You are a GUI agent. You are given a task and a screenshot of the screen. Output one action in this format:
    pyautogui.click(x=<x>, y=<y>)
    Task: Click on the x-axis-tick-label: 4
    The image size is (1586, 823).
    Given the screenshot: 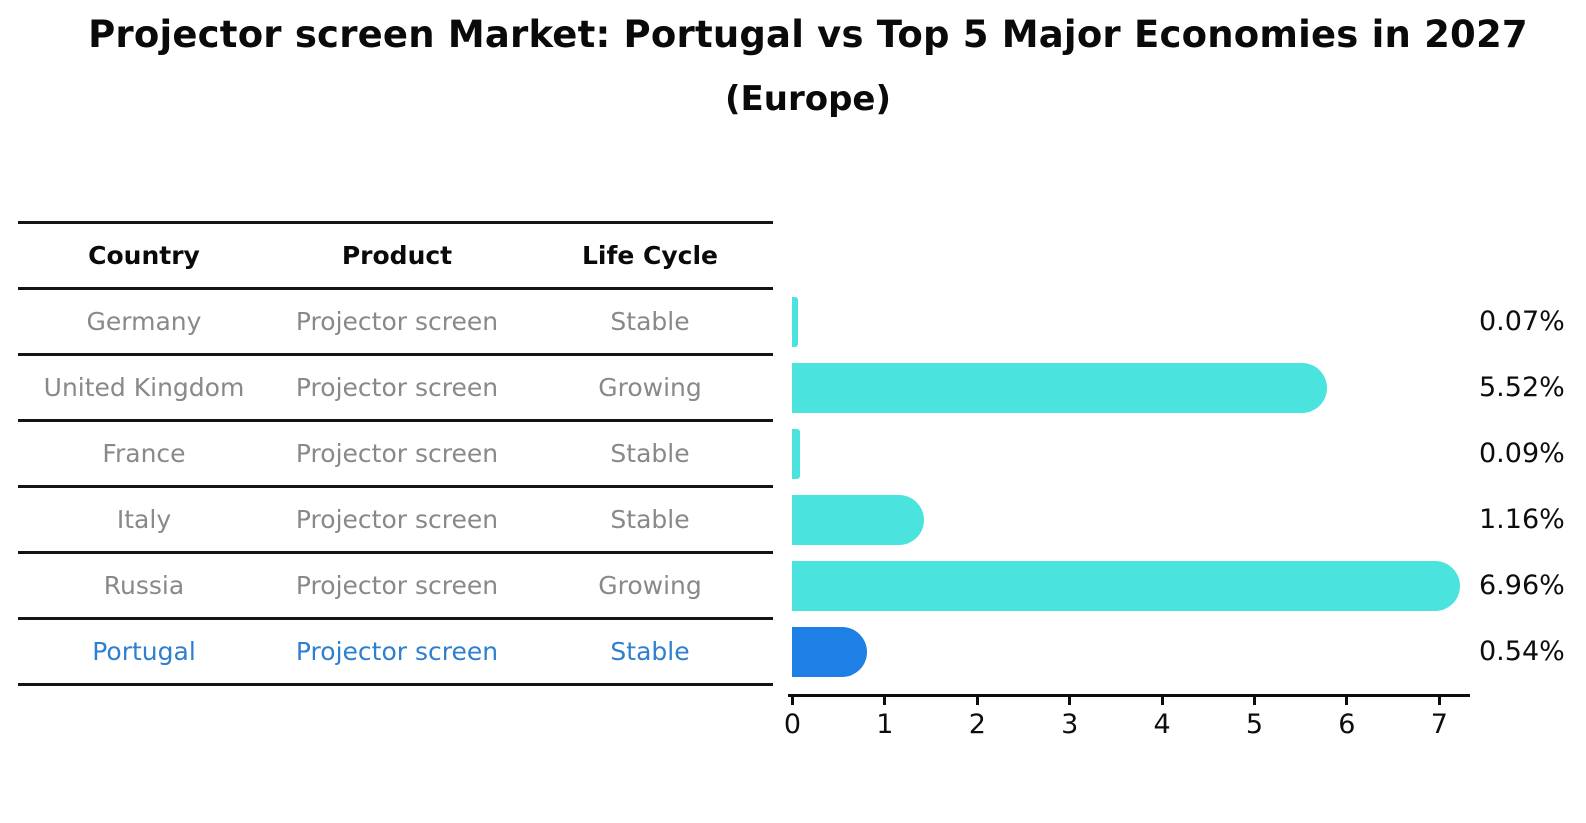 What is the action you would take?
    pyautogui.click(x=1162, y=724)
    